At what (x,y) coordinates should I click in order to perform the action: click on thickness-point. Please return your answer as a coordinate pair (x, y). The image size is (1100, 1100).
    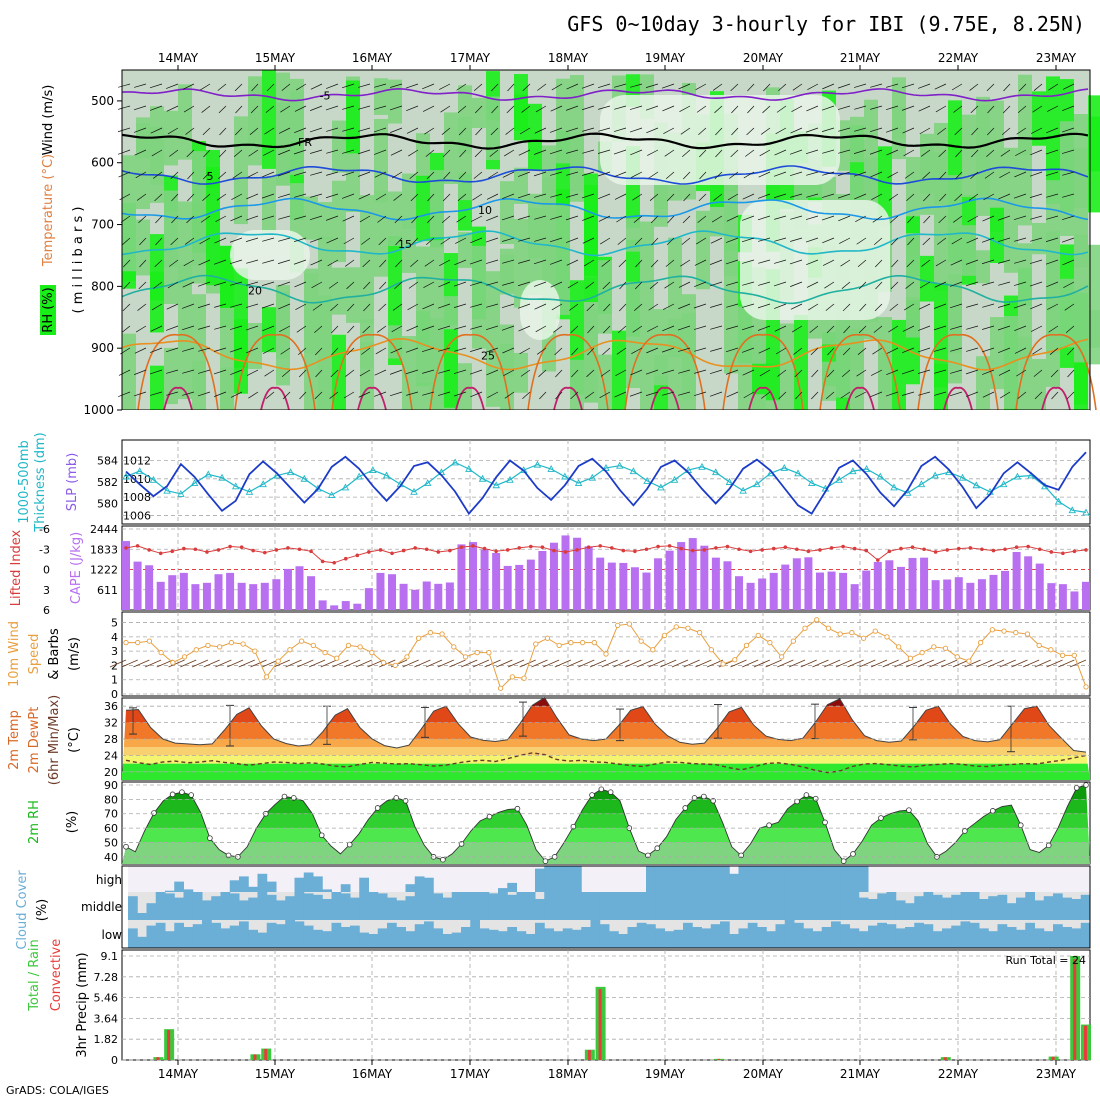
    Looking at the image, I should click on (153, 479).